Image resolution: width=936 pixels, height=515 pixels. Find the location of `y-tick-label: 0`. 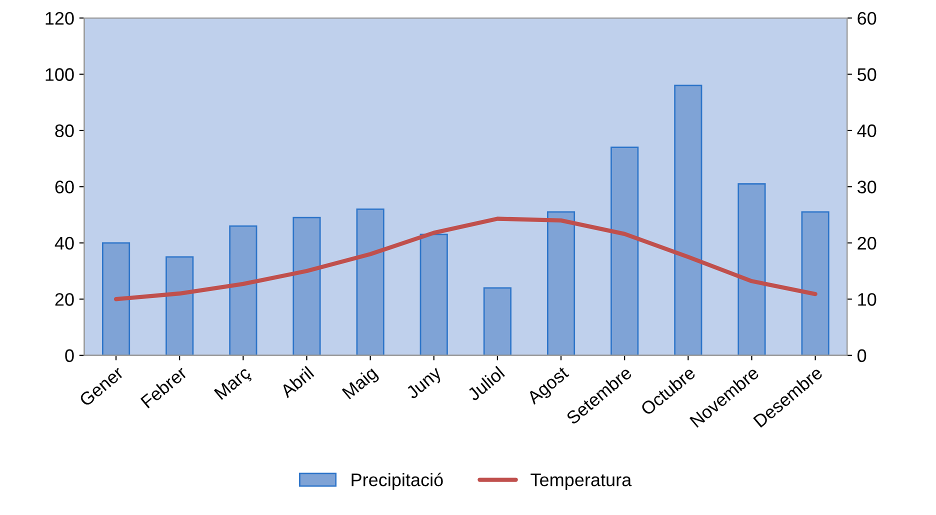

y-tick-label: 0 is located at coordinates (69, 355).